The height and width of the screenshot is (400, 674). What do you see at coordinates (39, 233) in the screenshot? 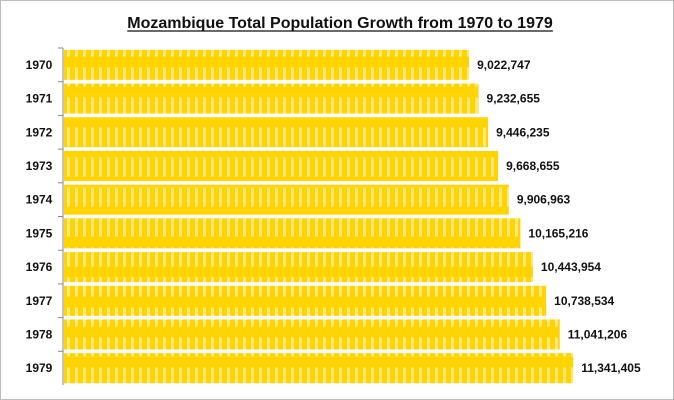
I see `category-label: 1975` at bounding box center [39, 233].